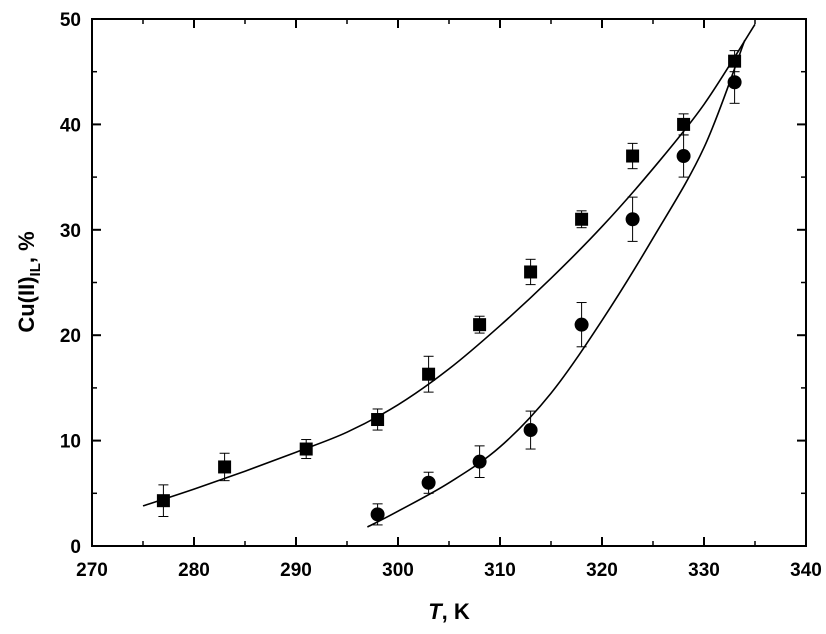  I want to click on x-tick-label: 320, so click(602, 570).